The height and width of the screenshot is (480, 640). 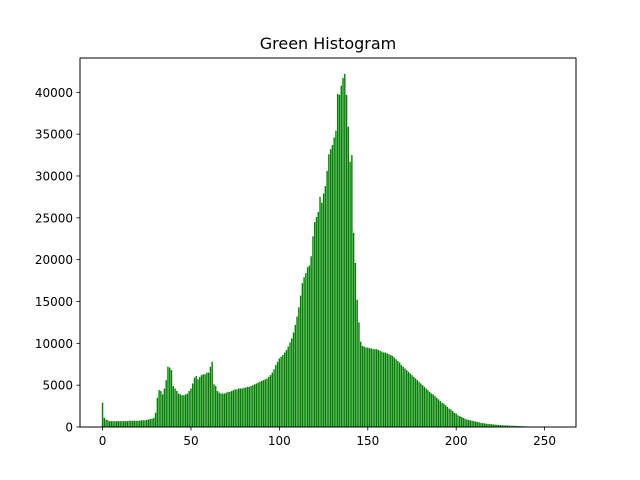 I want to click on x-tick-label: 150, so click(x=367, y=441).